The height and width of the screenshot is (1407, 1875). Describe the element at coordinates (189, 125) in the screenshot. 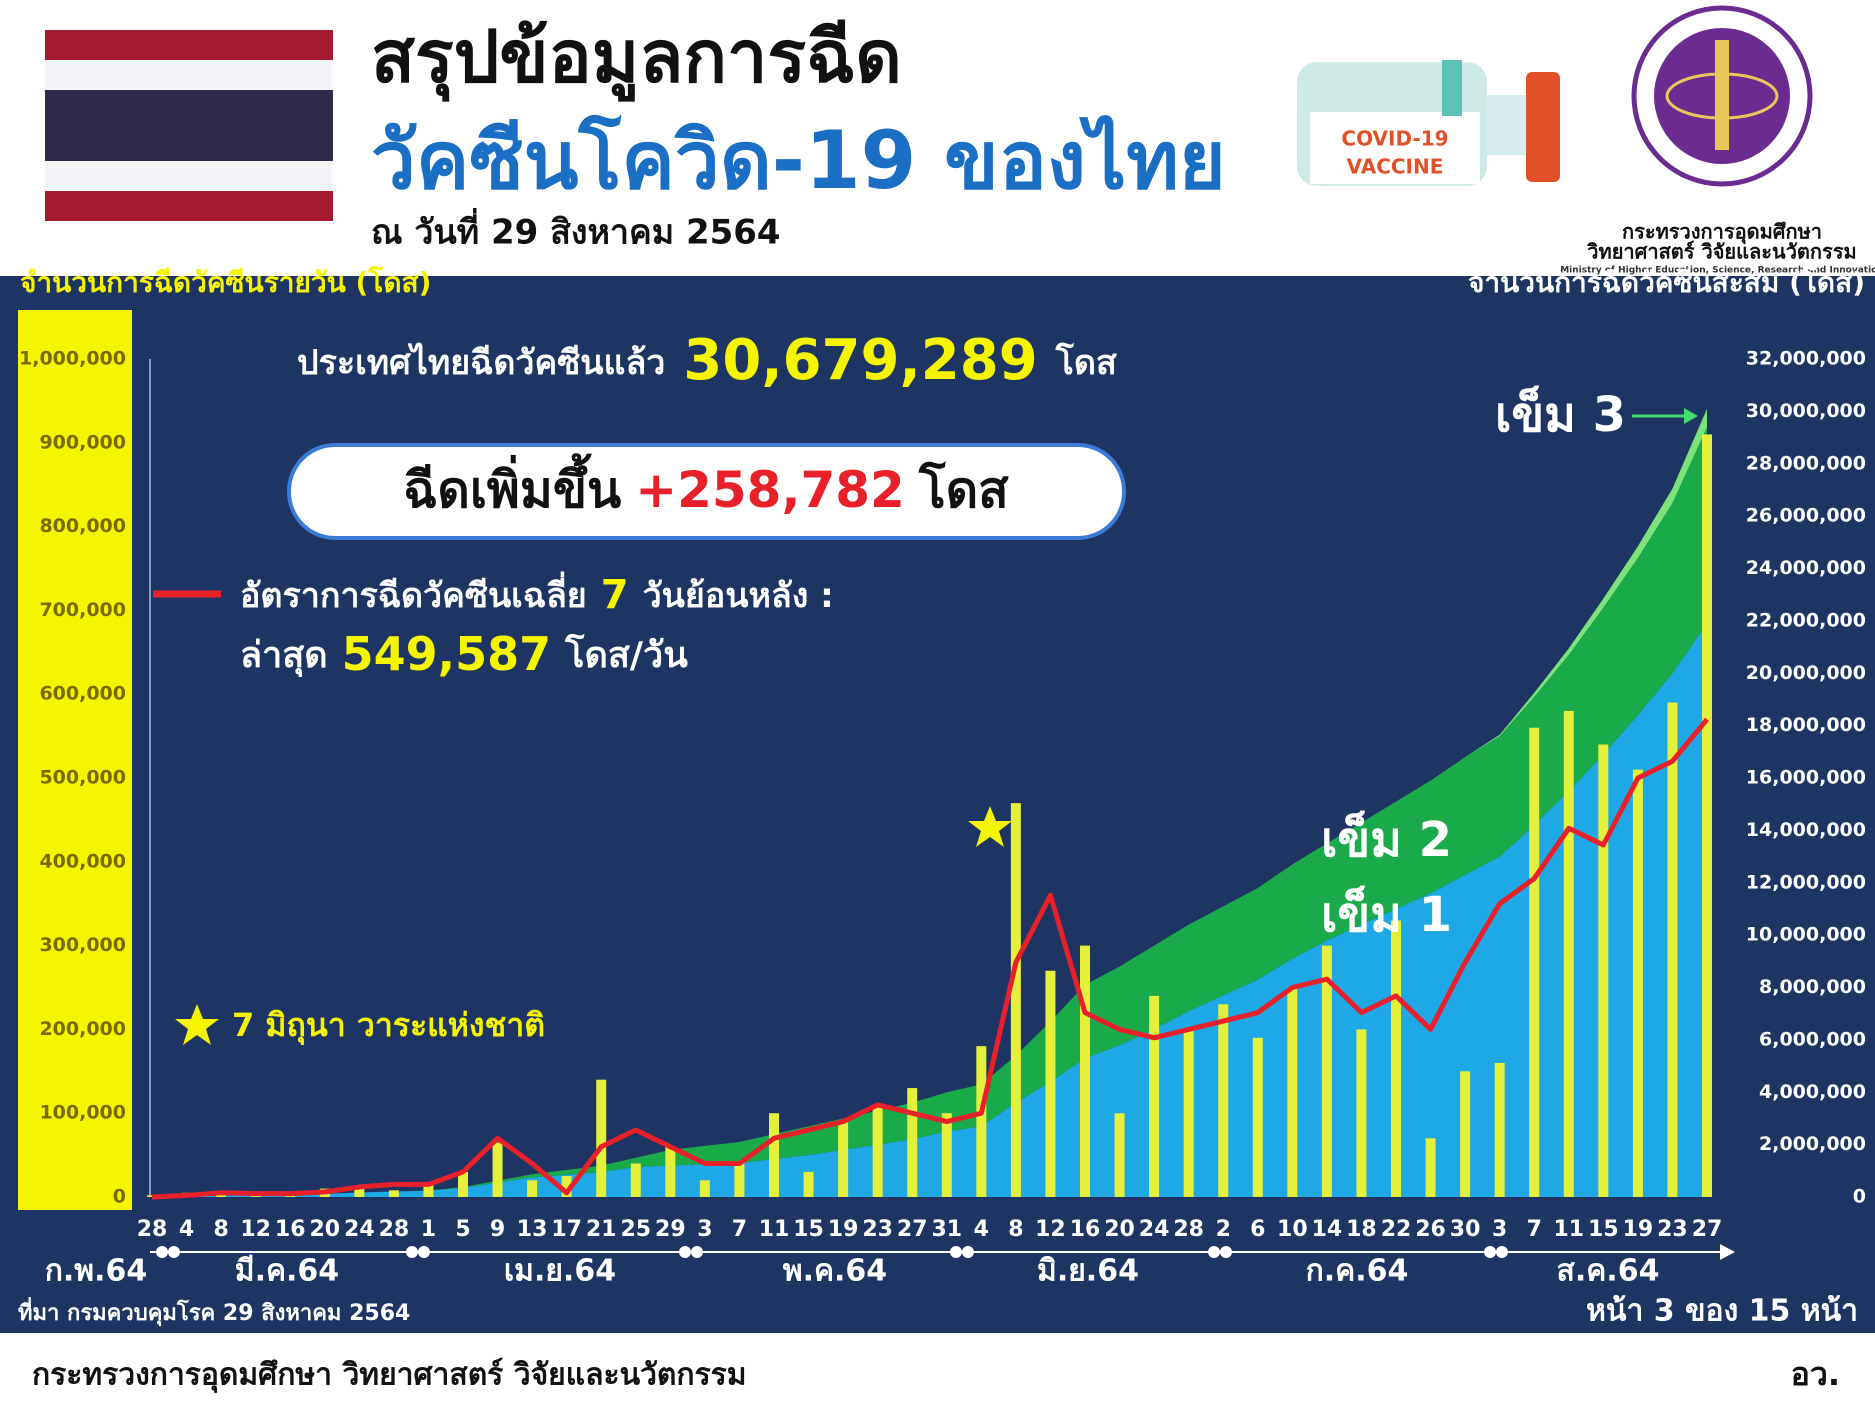

I see `flag` at that location.